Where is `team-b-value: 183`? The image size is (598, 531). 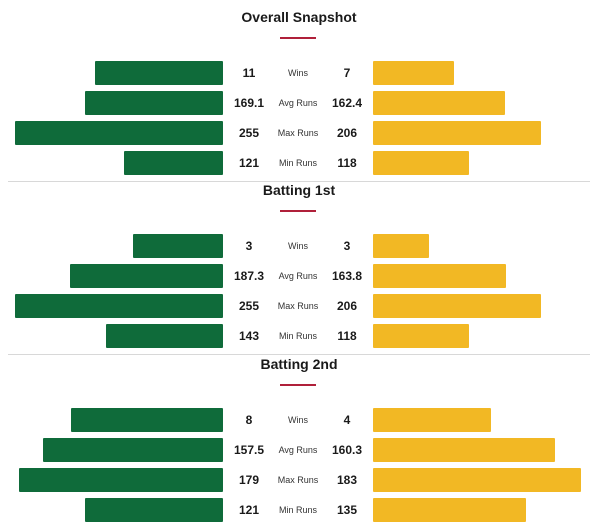 team-b-value: 183 is located at coordinates (347, 480).